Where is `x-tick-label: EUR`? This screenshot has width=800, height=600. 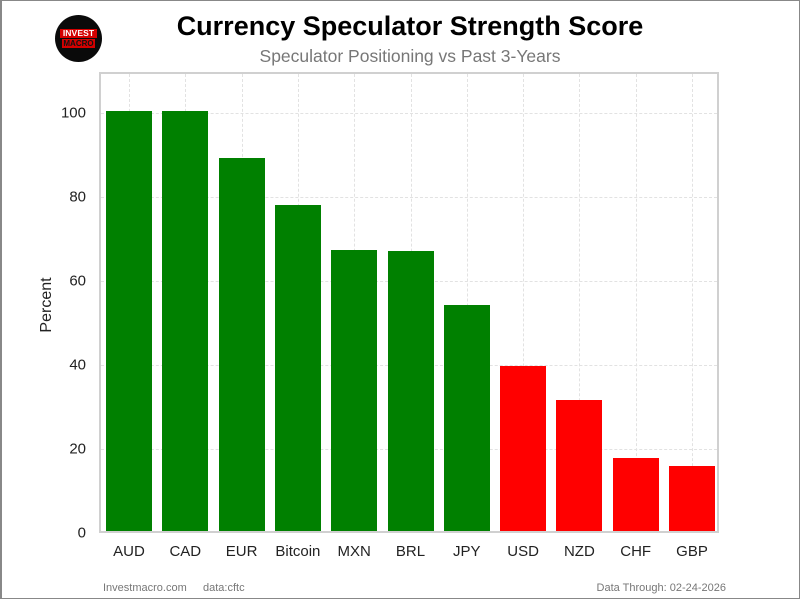 x-tick-label: EUR is located at coordinates (241, 551).